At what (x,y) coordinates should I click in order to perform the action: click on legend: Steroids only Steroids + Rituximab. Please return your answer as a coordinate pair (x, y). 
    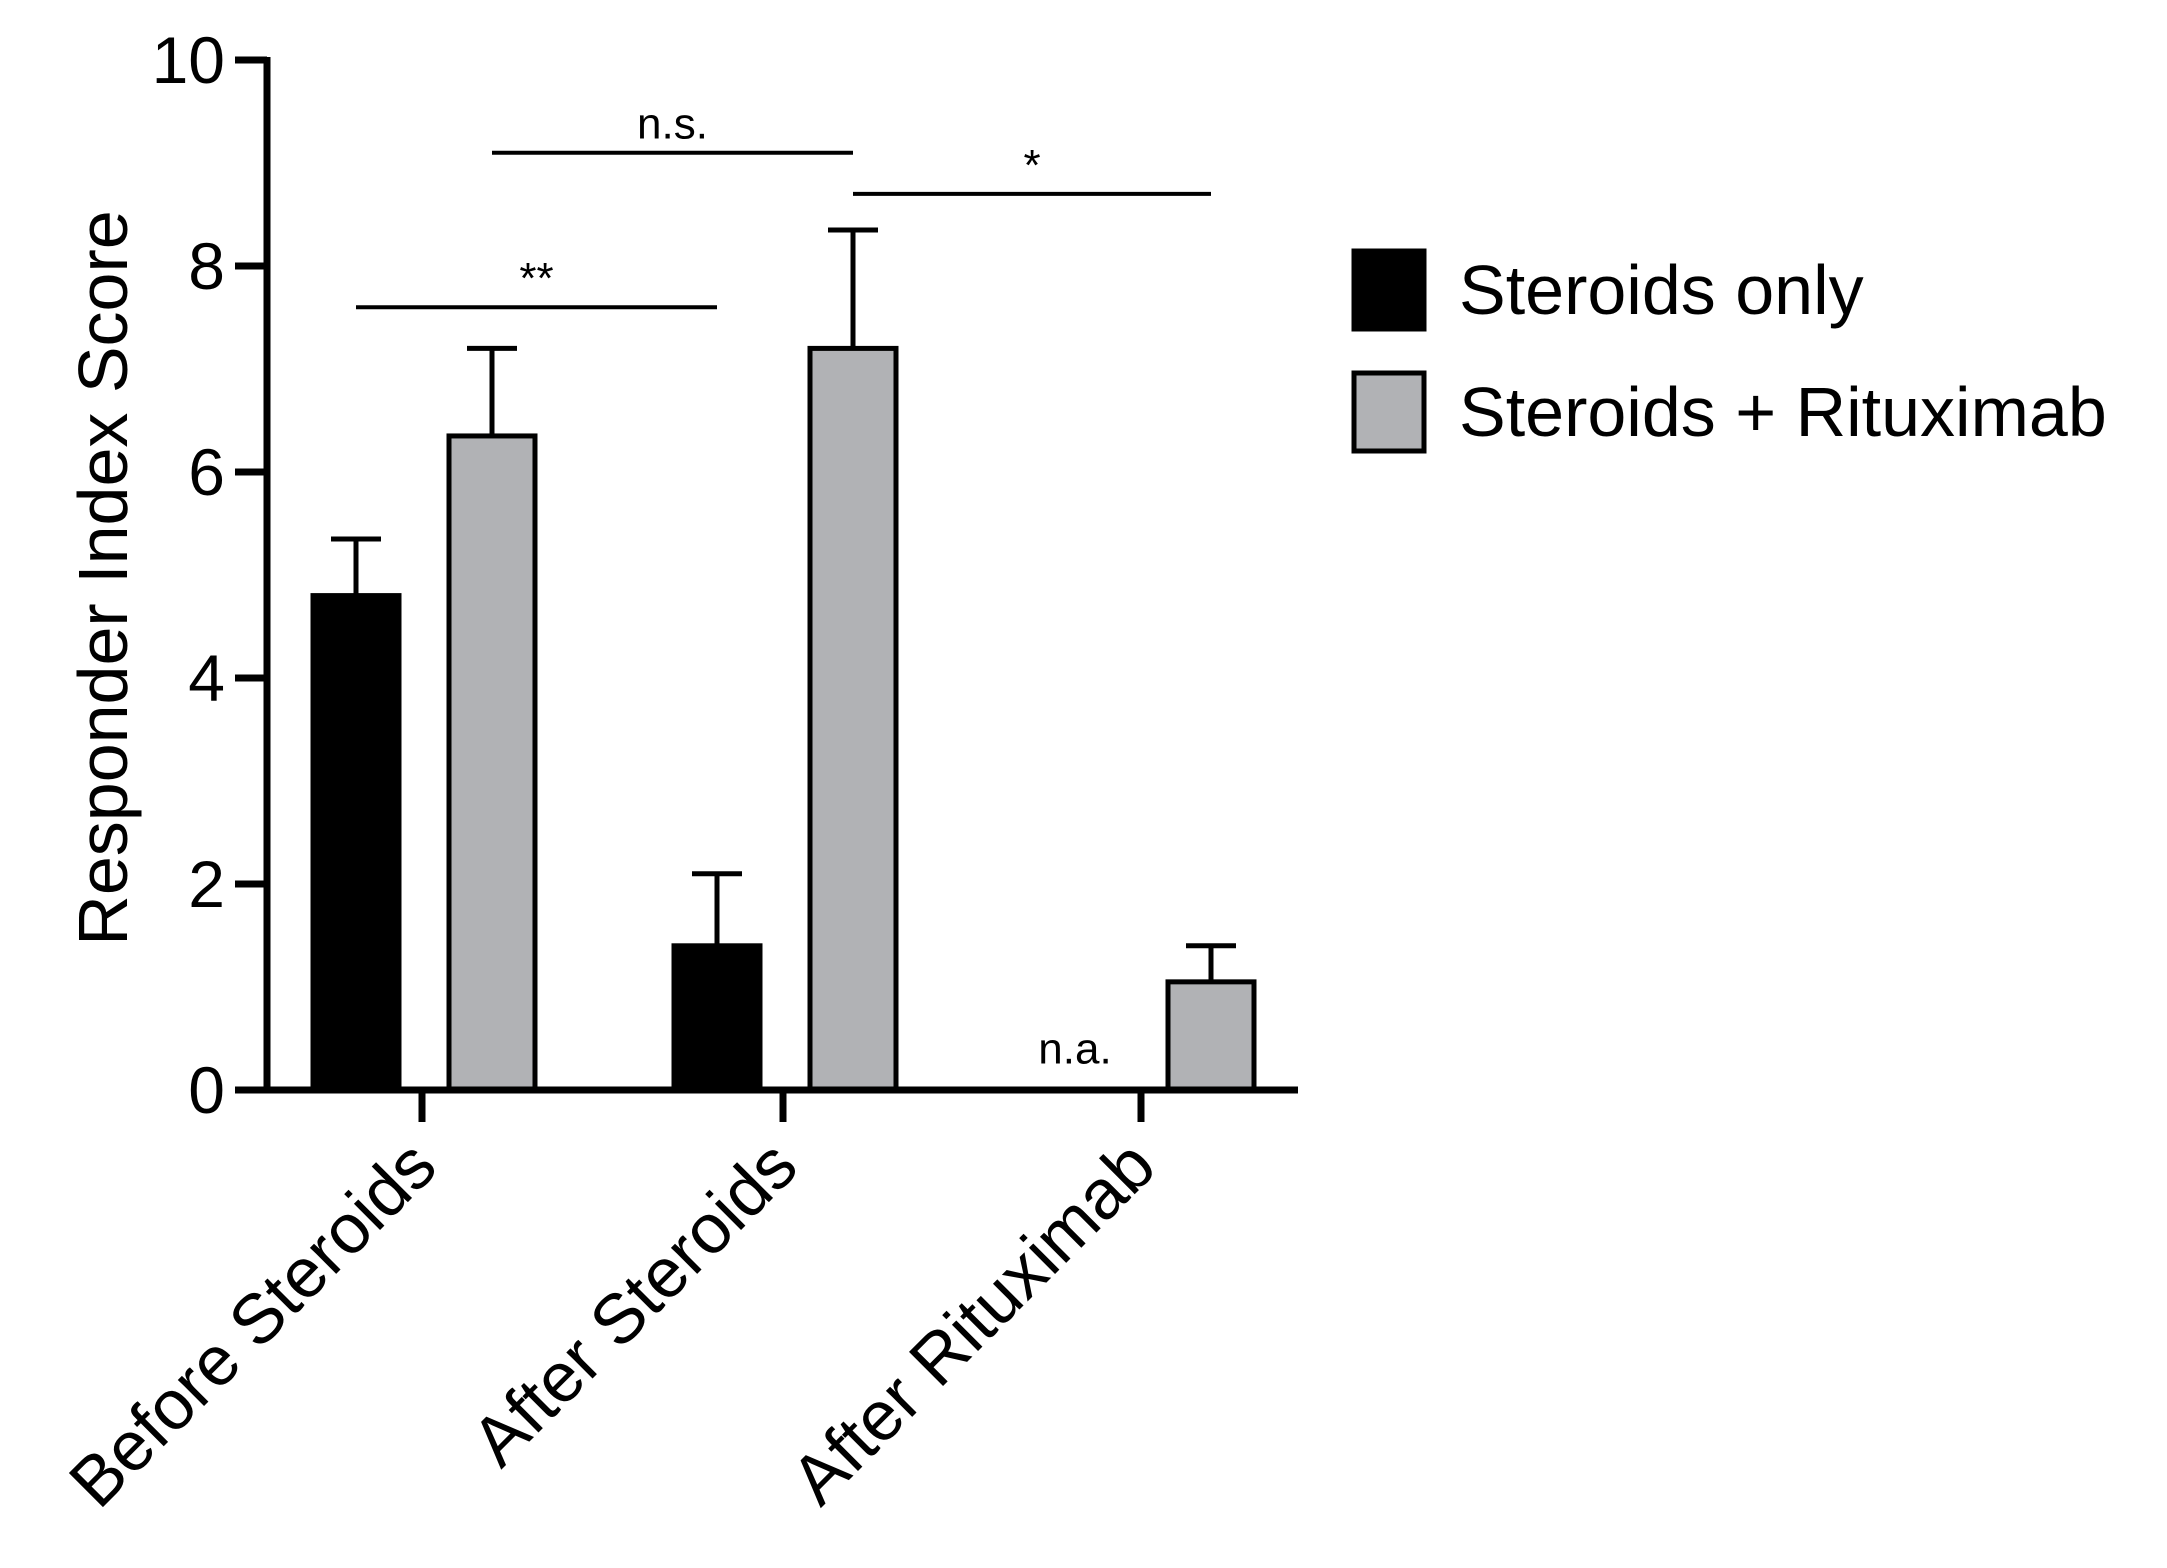
    Looking at the image, I should click on (1729, 351).